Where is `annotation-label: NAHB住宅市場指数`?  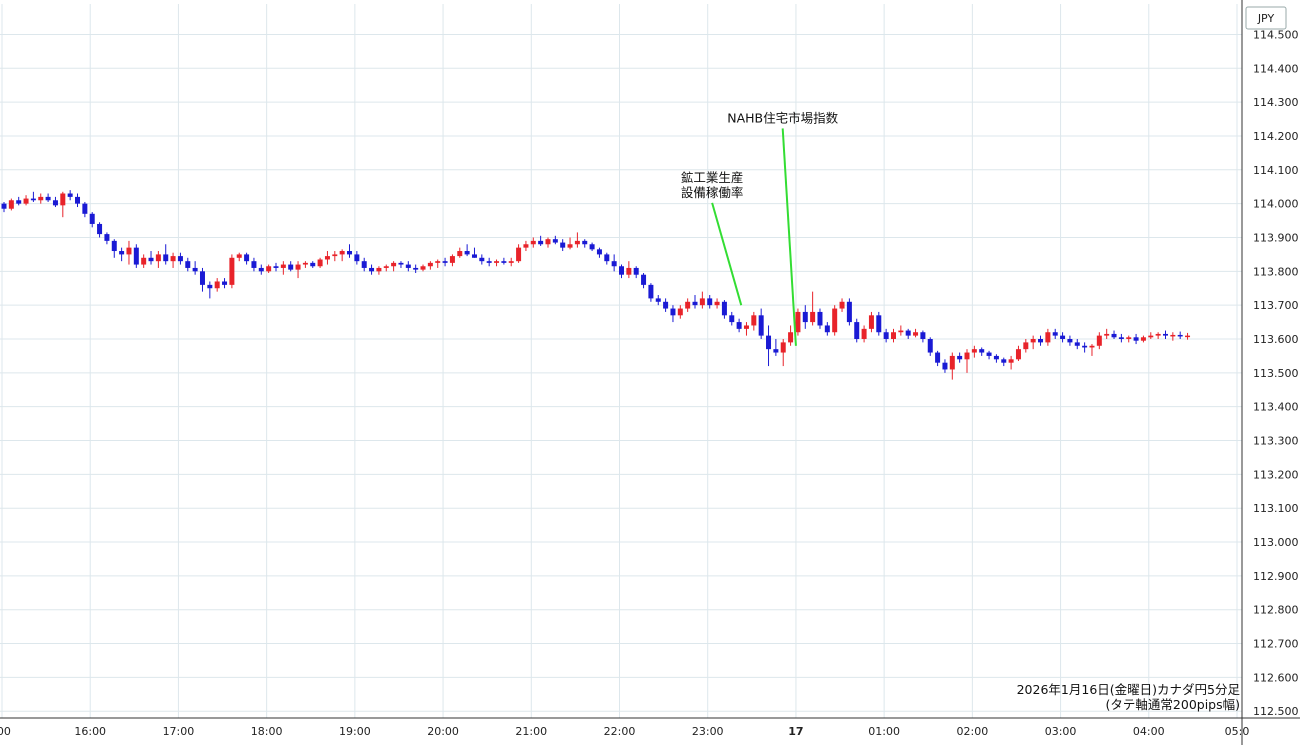
annotation-label: NAHB住宅市場指数 is located at coordinates (782, 117).